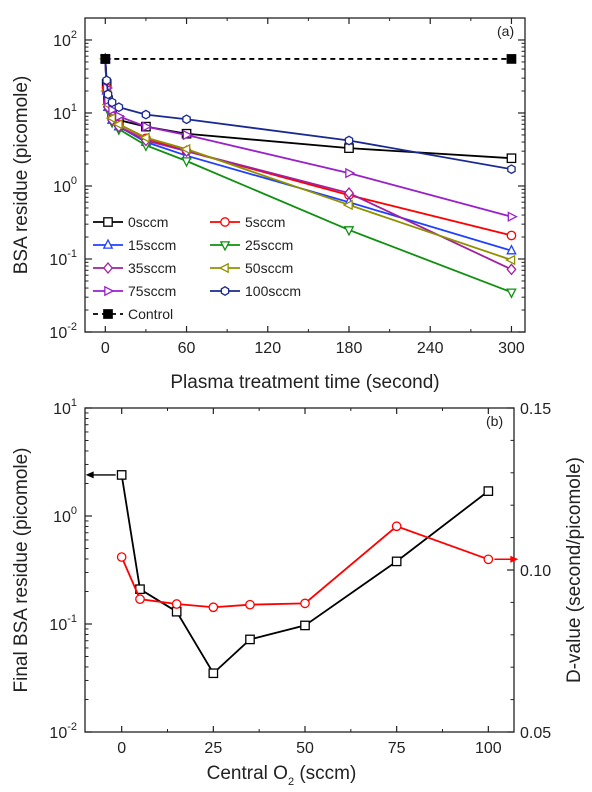 The image size is (592, 792). I want to click on legend-entry: 75sccm, so click(134, 291).